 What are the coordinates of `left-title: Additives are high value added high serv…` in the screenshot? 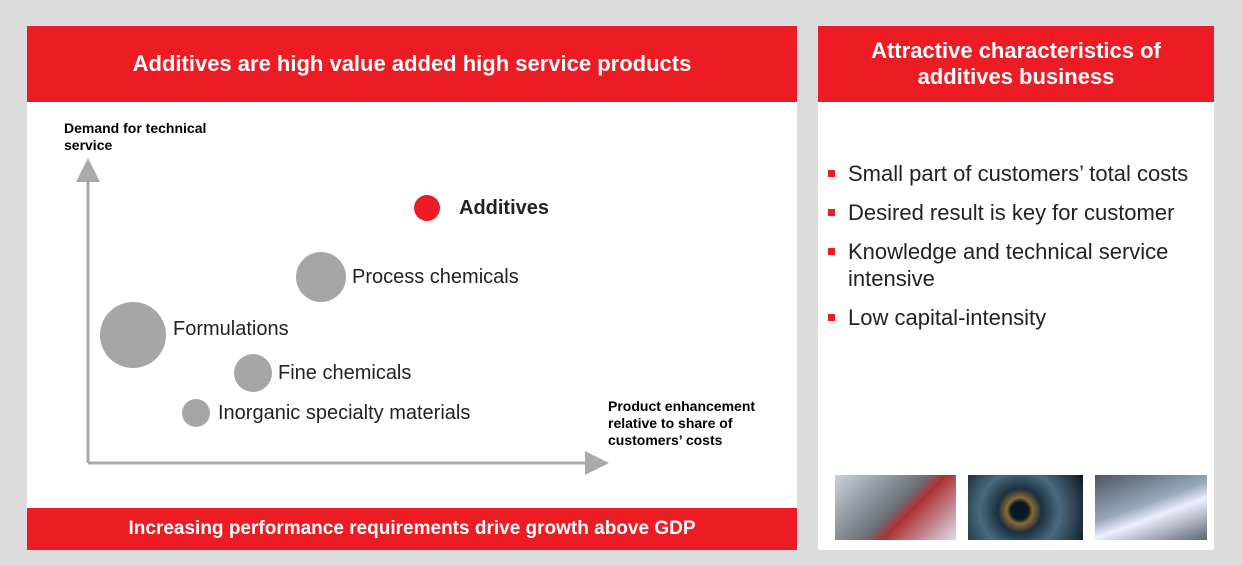 It's located at (412, 64).